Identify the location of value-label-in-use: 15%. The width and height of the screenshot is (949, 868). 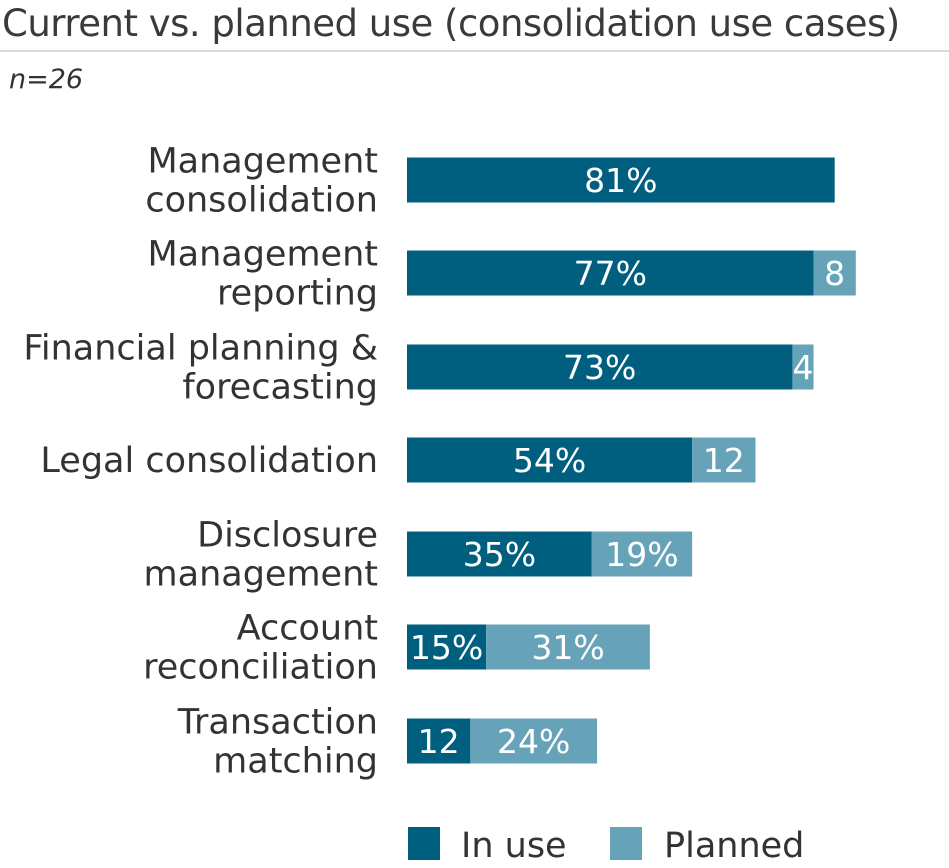
(446, 647).